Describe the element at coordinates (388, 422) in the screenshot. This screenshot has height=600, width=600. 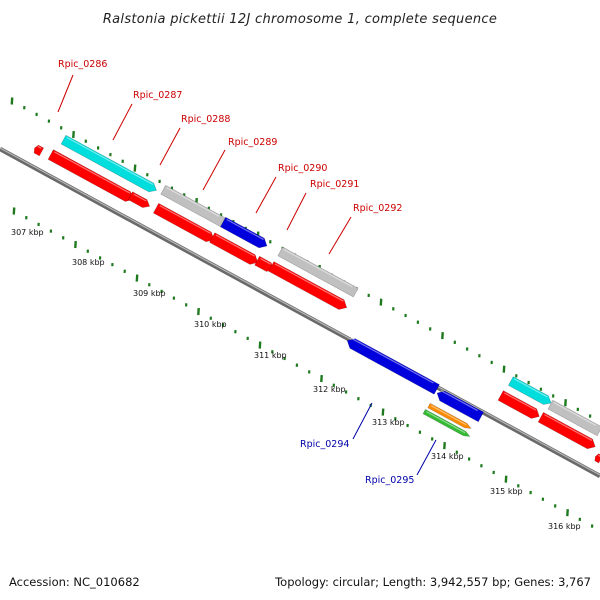
I see `kbp-label: 313 kbp` at that location.